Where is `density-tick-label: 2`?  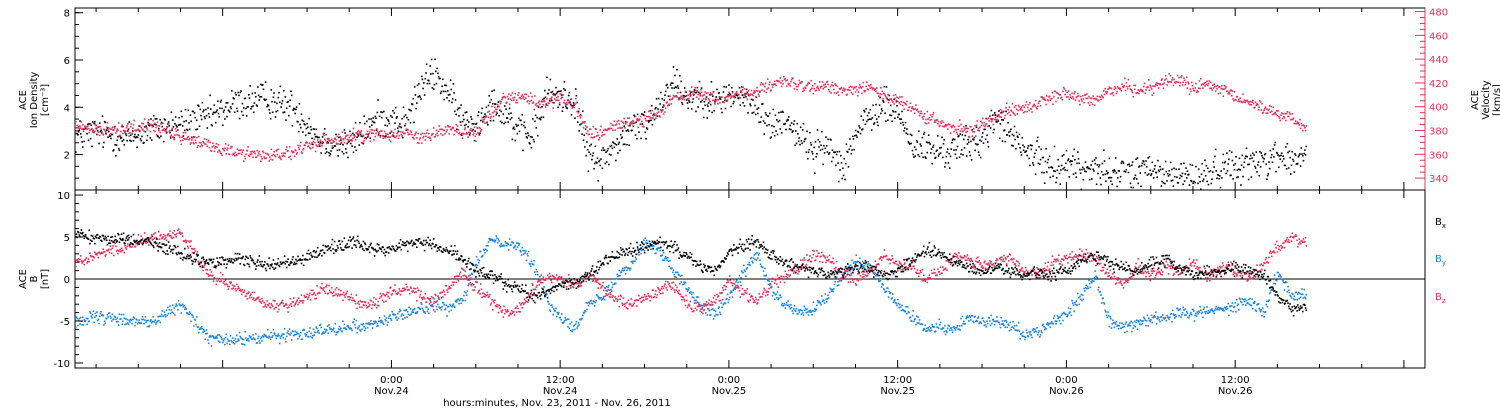
density-tick-label: 2 is located at coordinates (67, 156).